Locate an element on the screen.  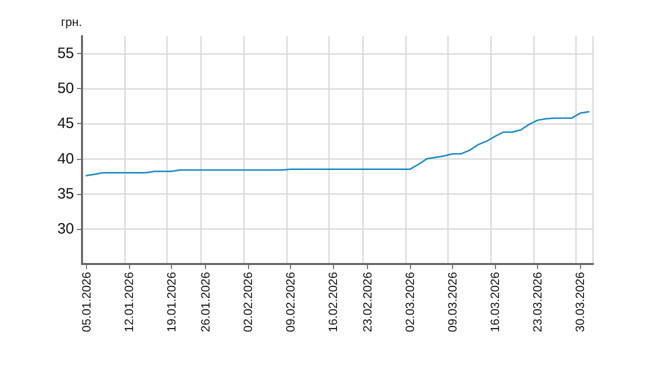
x-tick-label: 26.01.2026 is located at coordinates (205, 302).